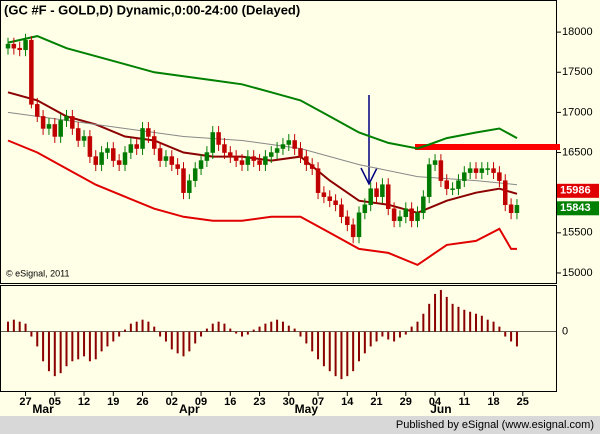 The width and height of the screenshot is (600, 434). Describe the element at coordinates (259, 402) in the screenshot. I see `x-tick-label: 23` at that location.